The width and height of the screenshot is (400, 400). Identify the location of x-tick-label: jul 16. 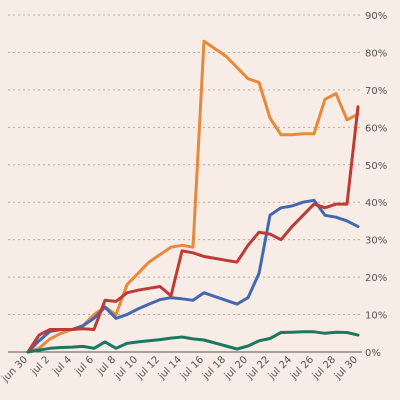
(192, 368).